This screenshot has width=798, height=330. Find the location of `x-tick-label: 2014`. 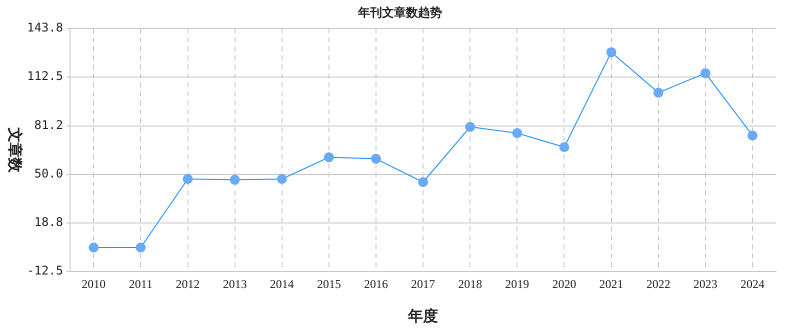

x-tick-label: 2014 is located at coordinates (282, 283).